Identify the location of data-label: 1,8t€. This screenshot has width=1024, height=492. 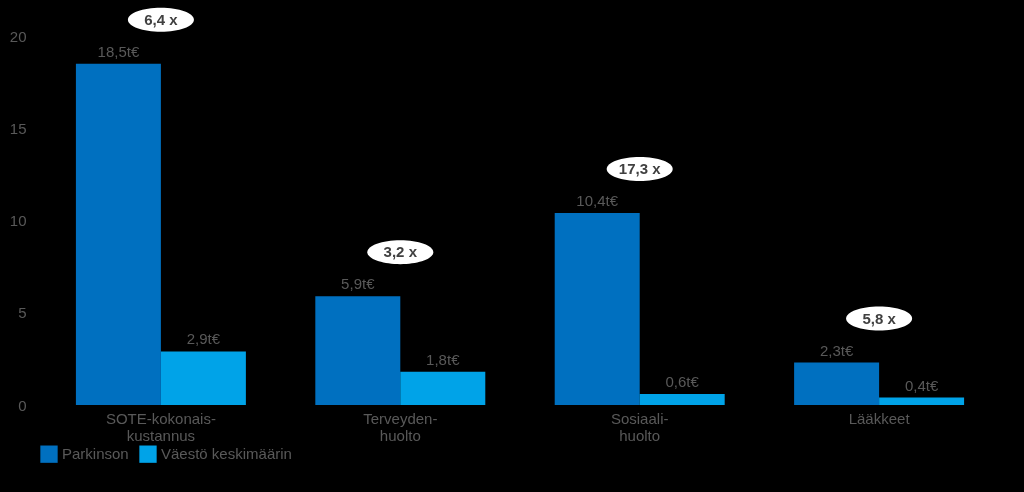
(443, 359).